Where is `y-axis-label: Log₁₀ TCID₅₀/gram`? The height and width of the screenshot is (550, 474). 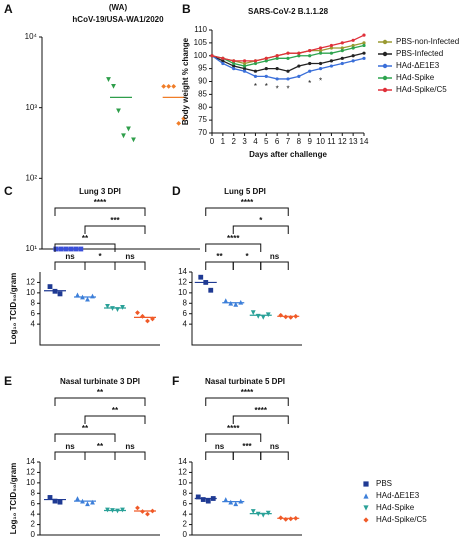
y-axis-label: Log₁₀ TCID₅₀/gram is located at coordinates (13, 499).